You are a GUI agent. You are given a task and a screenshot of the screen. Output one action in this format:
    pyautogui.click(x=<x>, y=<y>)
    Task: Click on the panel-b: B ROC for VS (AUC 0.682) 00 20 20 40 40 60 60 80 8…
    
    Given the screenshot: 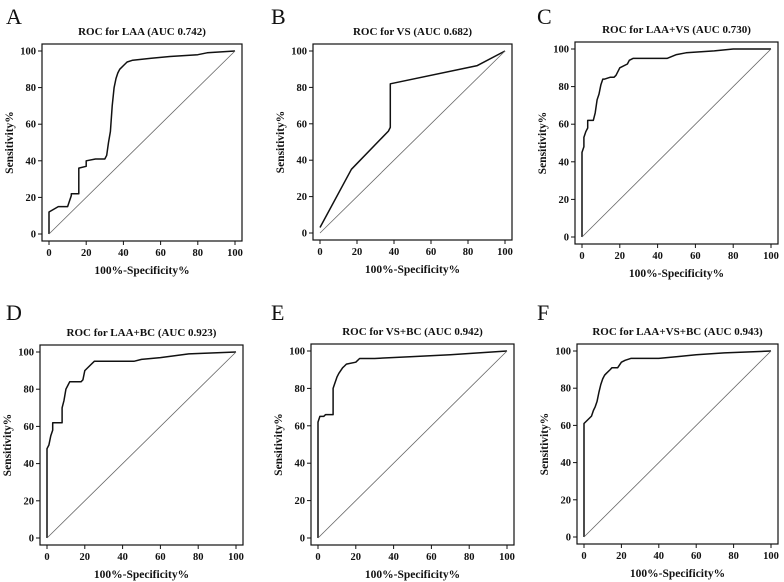 What is the action you would take?
    pyautogui.click(x=392, y=140)
    